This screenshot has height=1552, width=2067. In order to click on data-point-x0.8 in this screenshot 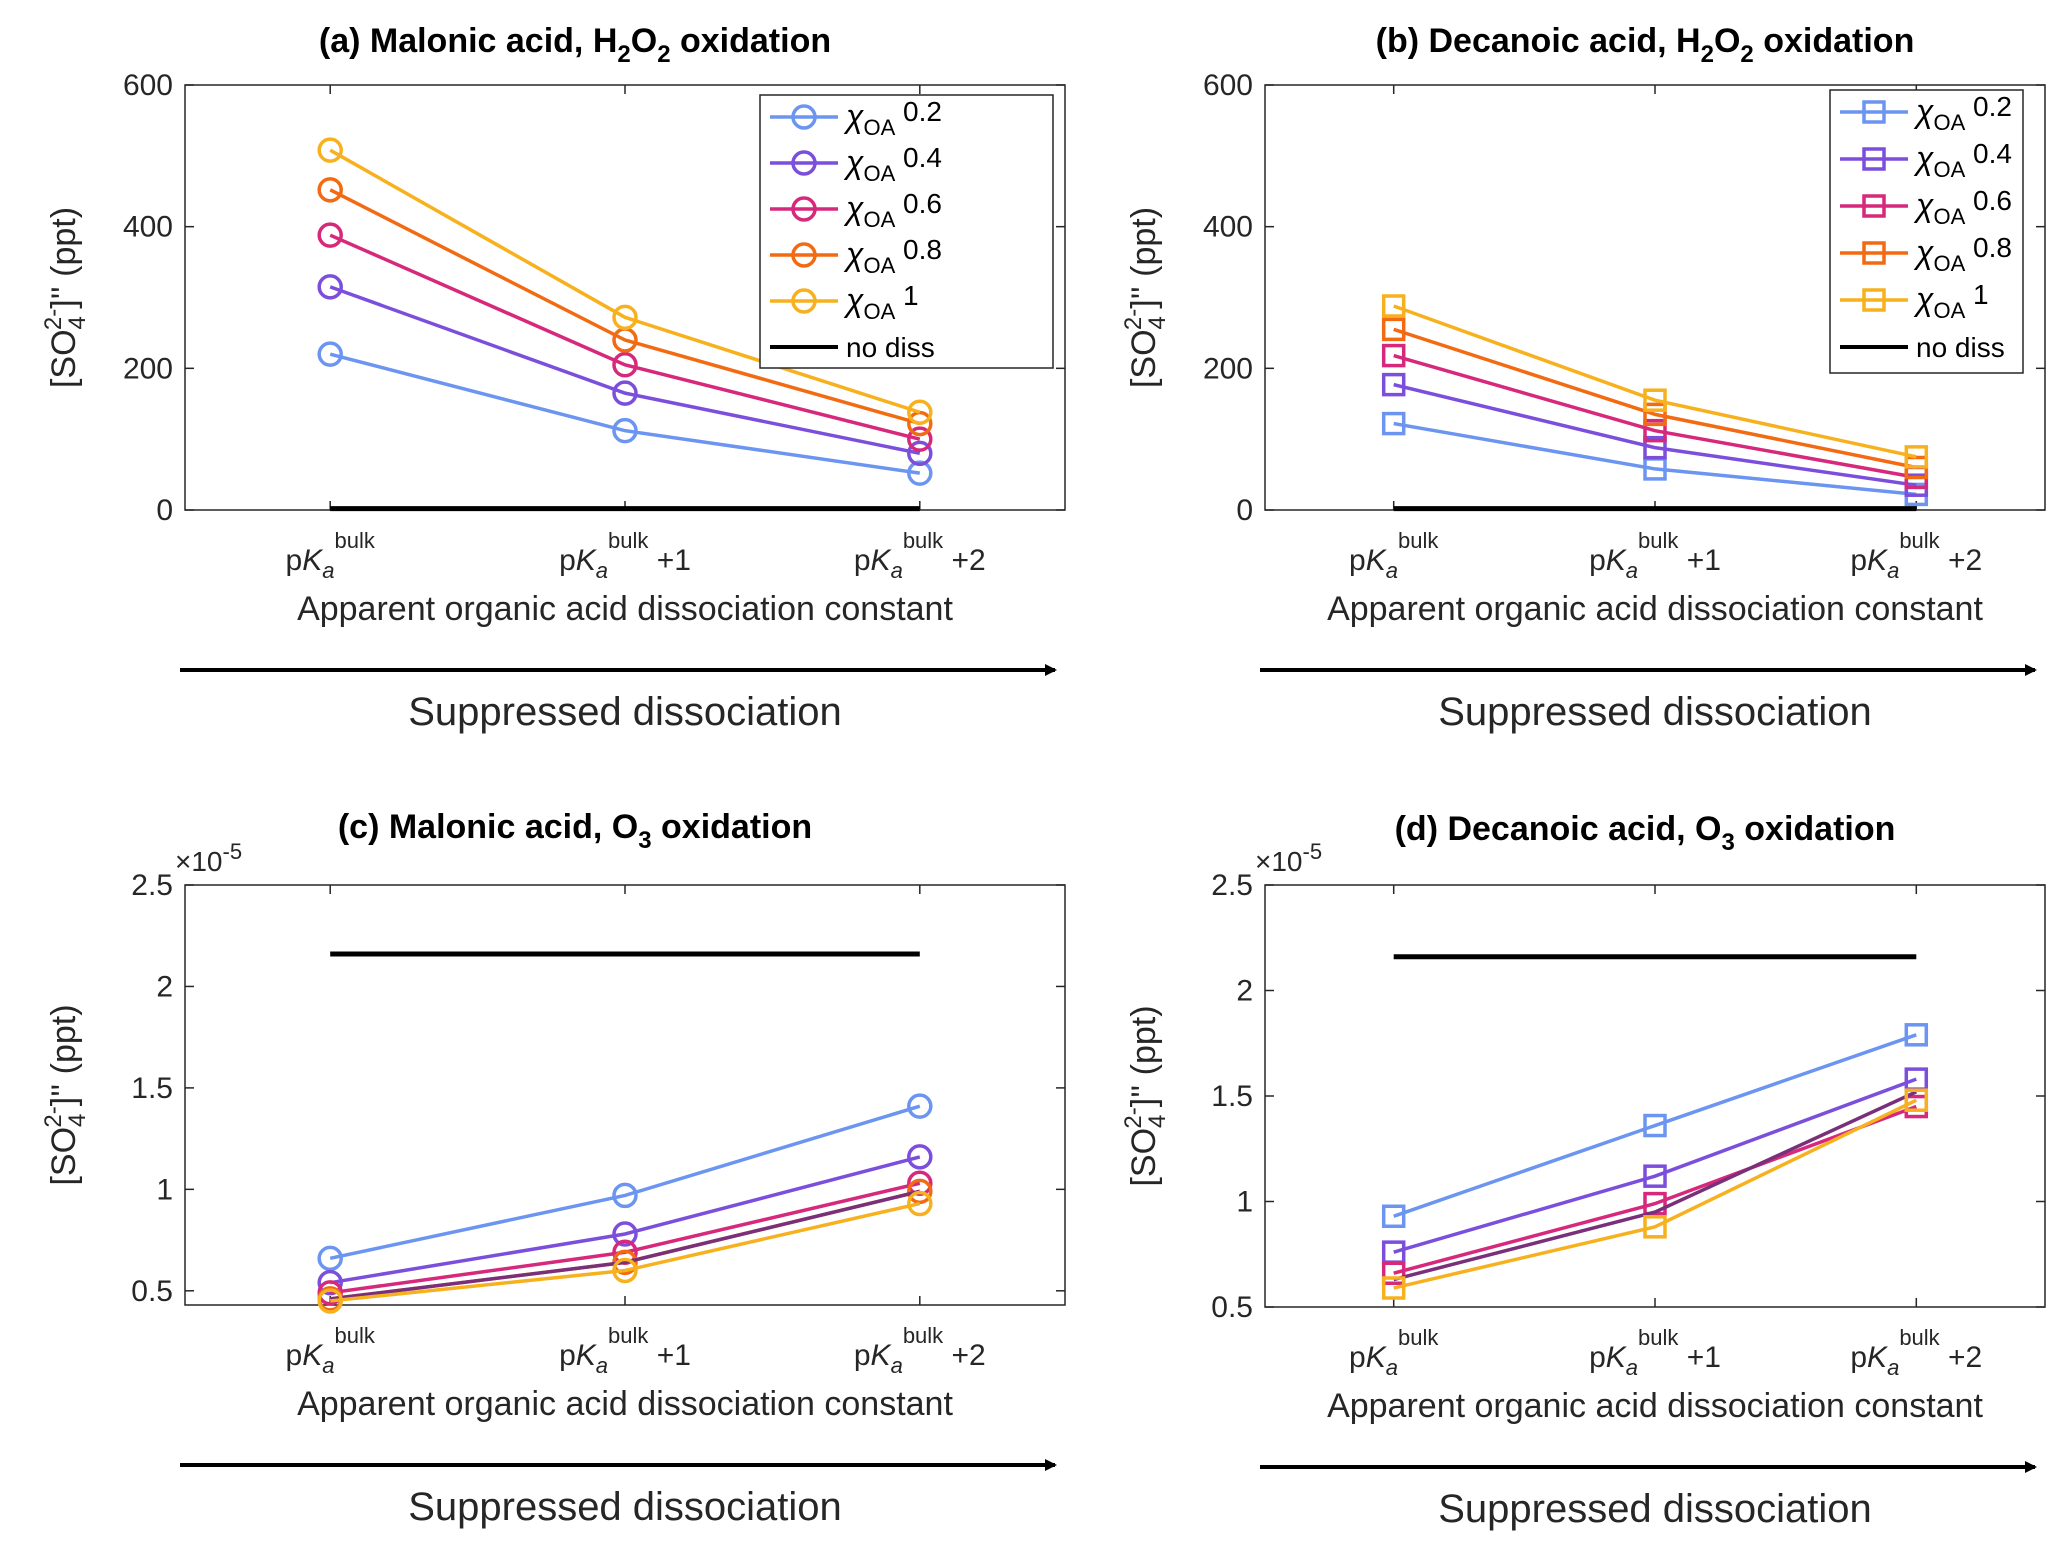, I will do `click(920, 1191)`.